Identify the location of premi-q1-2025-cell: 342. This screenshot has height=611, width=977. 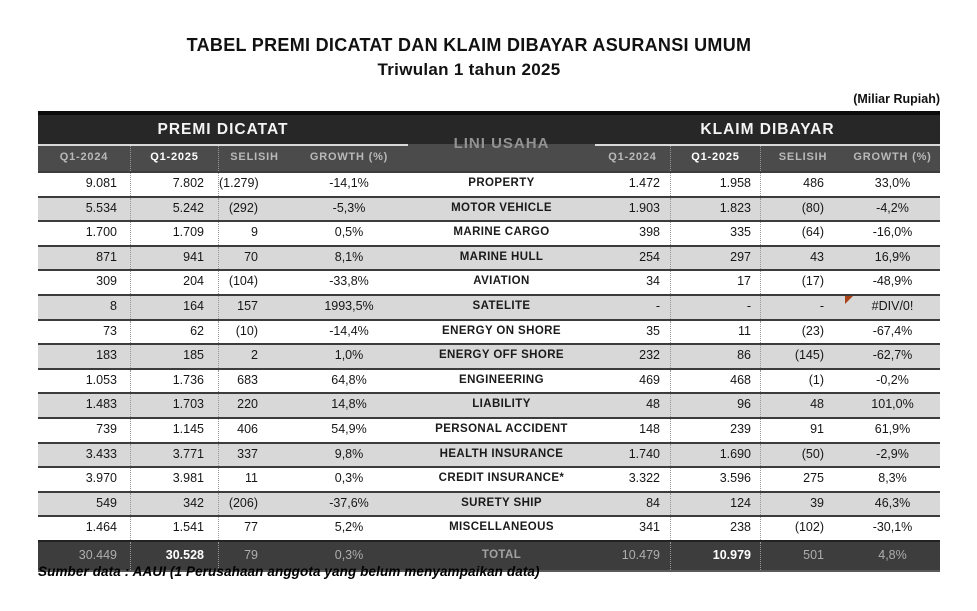
(174, 504).